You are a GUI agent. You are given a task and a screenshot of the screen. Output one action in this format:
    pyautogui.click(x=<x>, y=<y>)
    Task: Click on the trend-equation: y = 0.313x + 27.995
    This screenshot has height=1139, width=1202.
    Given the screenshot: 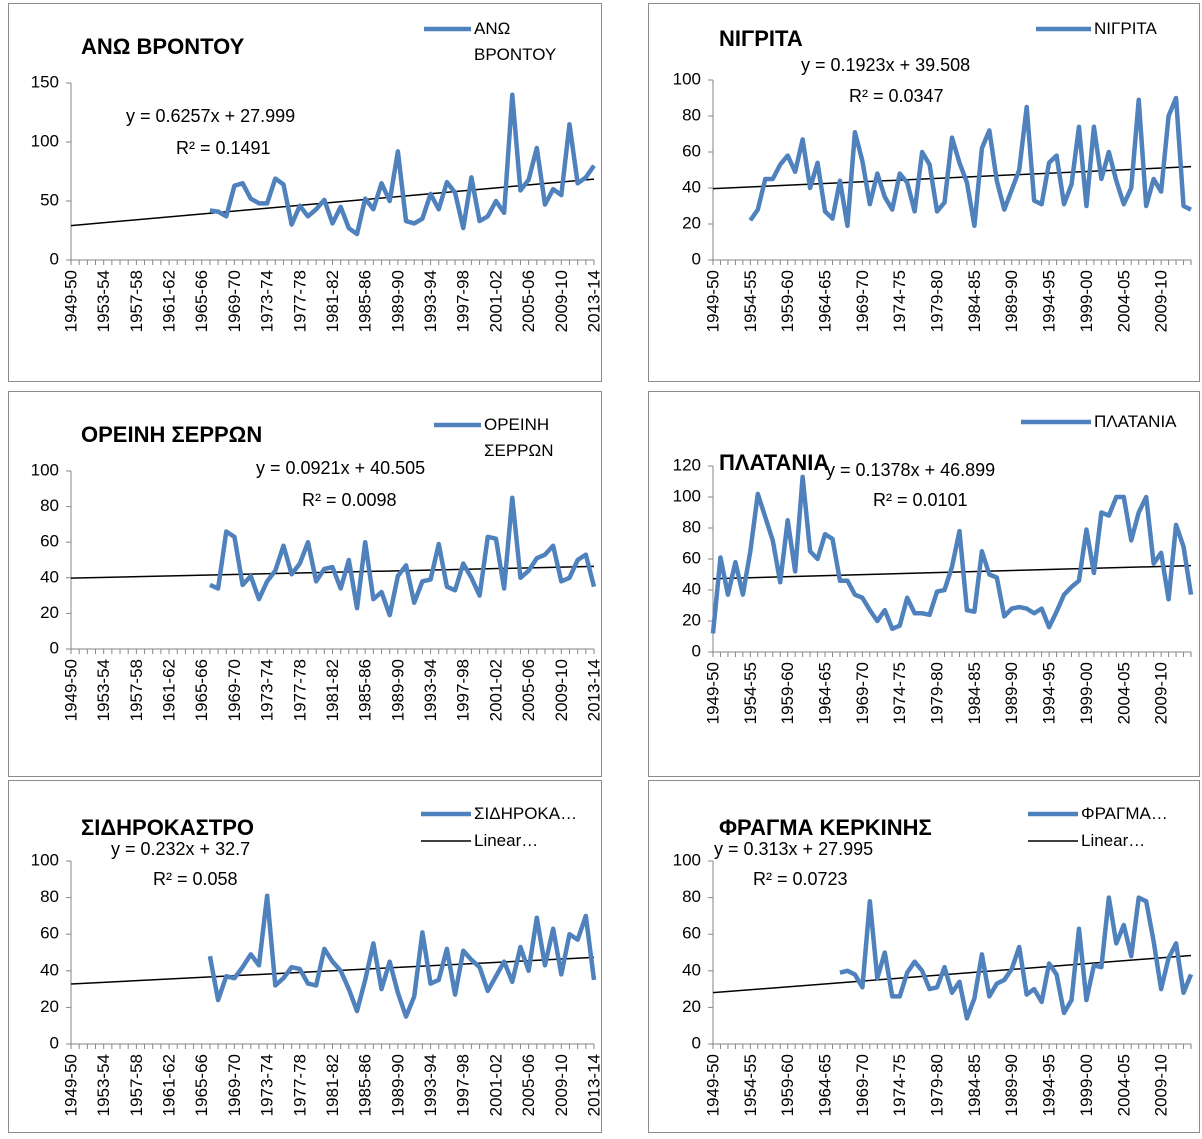 What is the action you would take?
    pyautogui.click(x=794, y=849)
    